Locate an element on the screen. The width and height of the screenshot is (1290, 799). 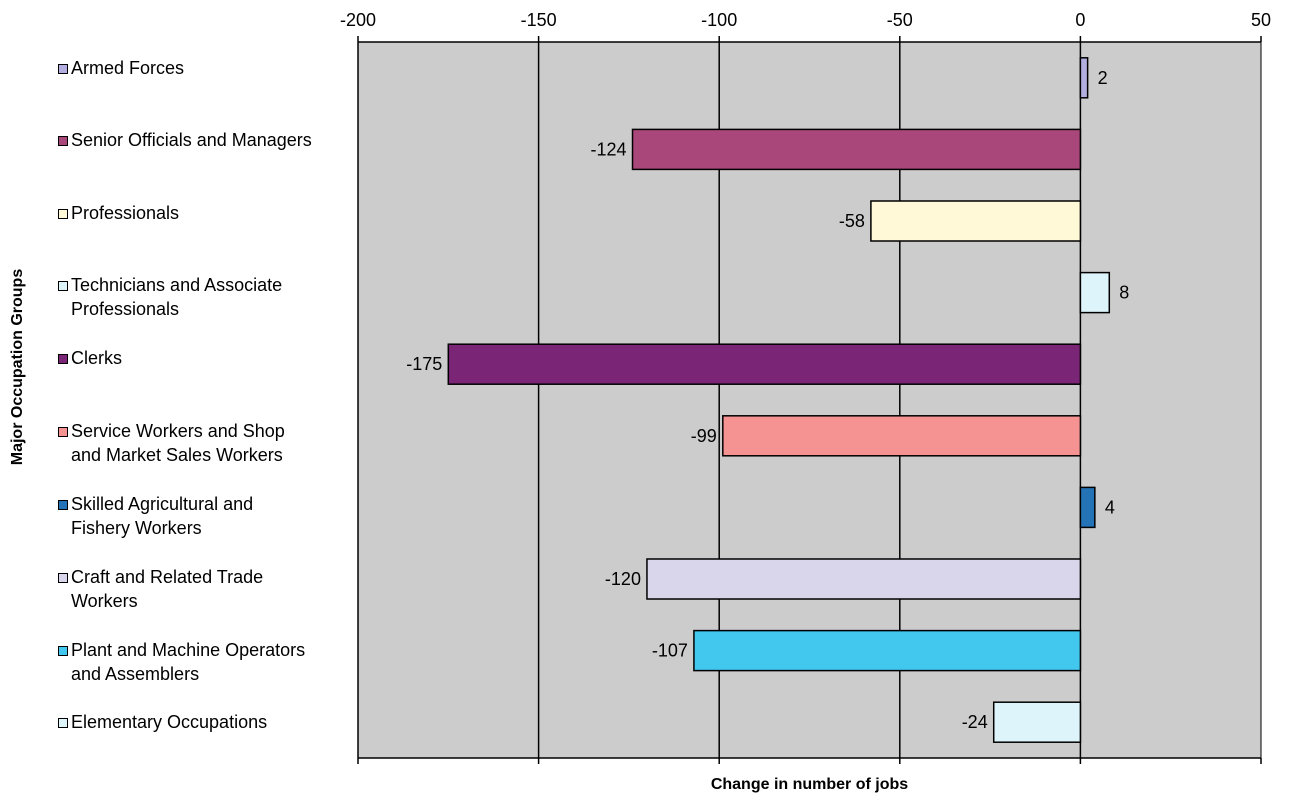
legend-item: Craft and Related Trade Workers is located at coordinates (208, 589).